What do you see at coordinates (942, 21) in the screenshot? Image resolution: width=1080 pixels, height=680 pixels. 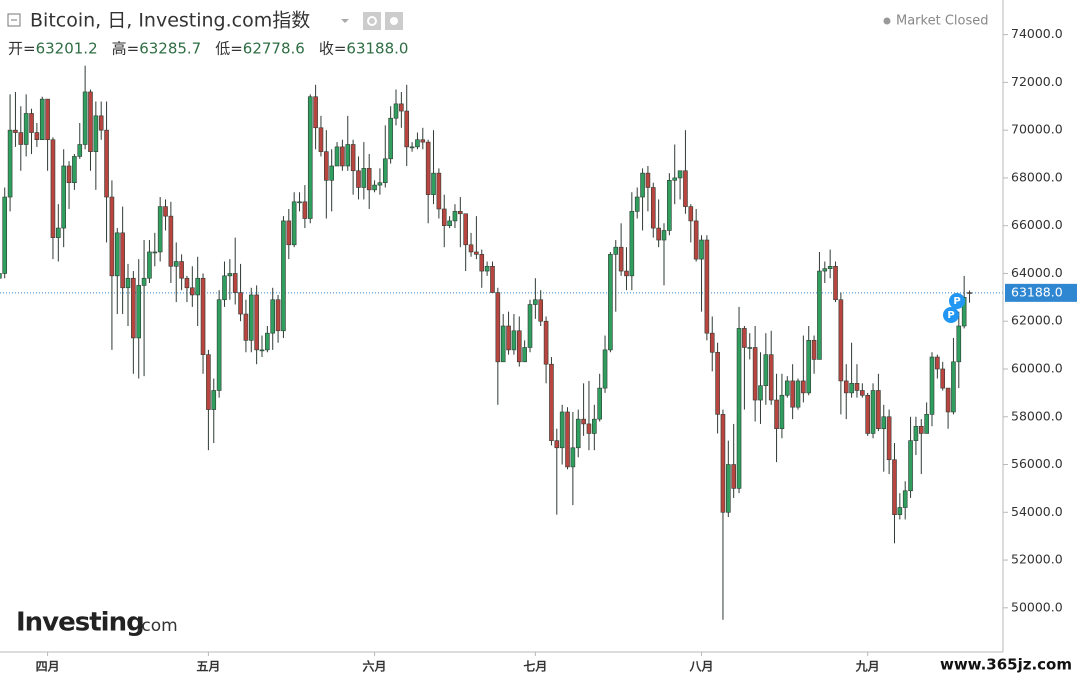 I see `market-status: Market Closed` at bounding box center [942, 21].